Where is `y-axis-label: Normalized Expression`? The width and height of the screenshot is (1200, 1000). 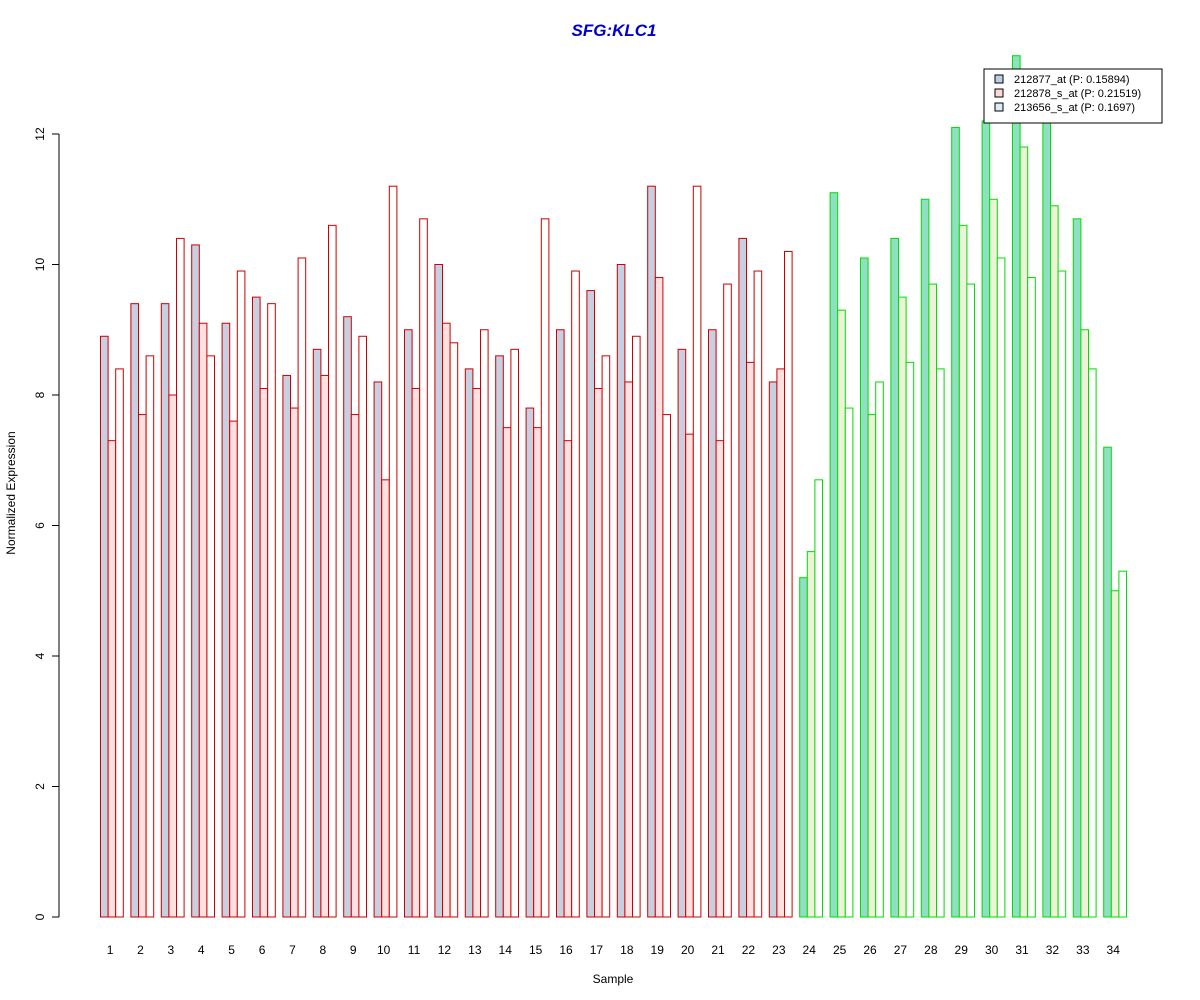
y-axis-label: Normalized Expression is located at coordinates (11, 492).